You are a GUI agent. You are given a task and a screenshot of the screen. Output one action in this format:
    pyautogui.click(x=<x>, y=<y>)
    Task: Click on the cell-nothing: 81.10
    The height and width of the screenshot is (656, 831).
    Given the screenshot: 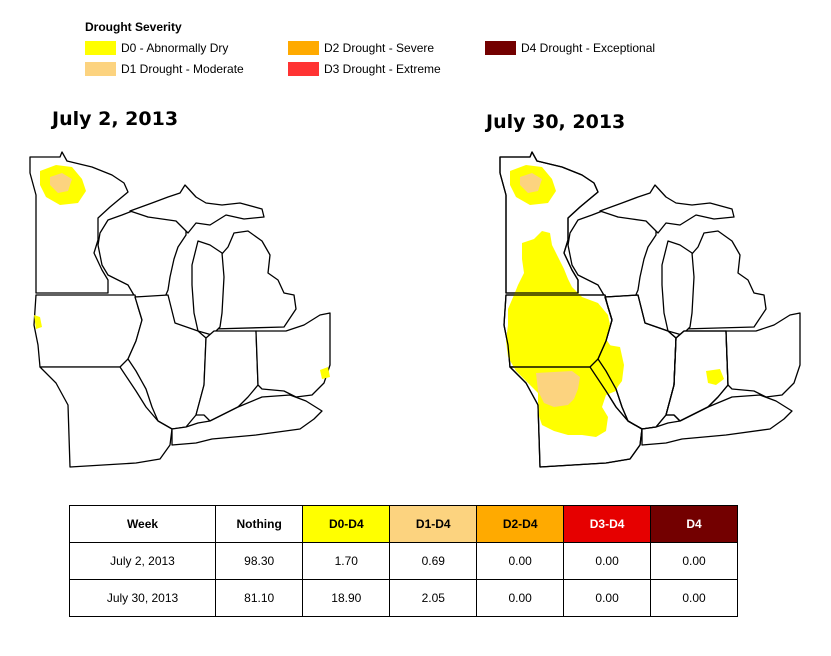 What is the action you would take?
    pyautogui.click(x=259, y=598)
    